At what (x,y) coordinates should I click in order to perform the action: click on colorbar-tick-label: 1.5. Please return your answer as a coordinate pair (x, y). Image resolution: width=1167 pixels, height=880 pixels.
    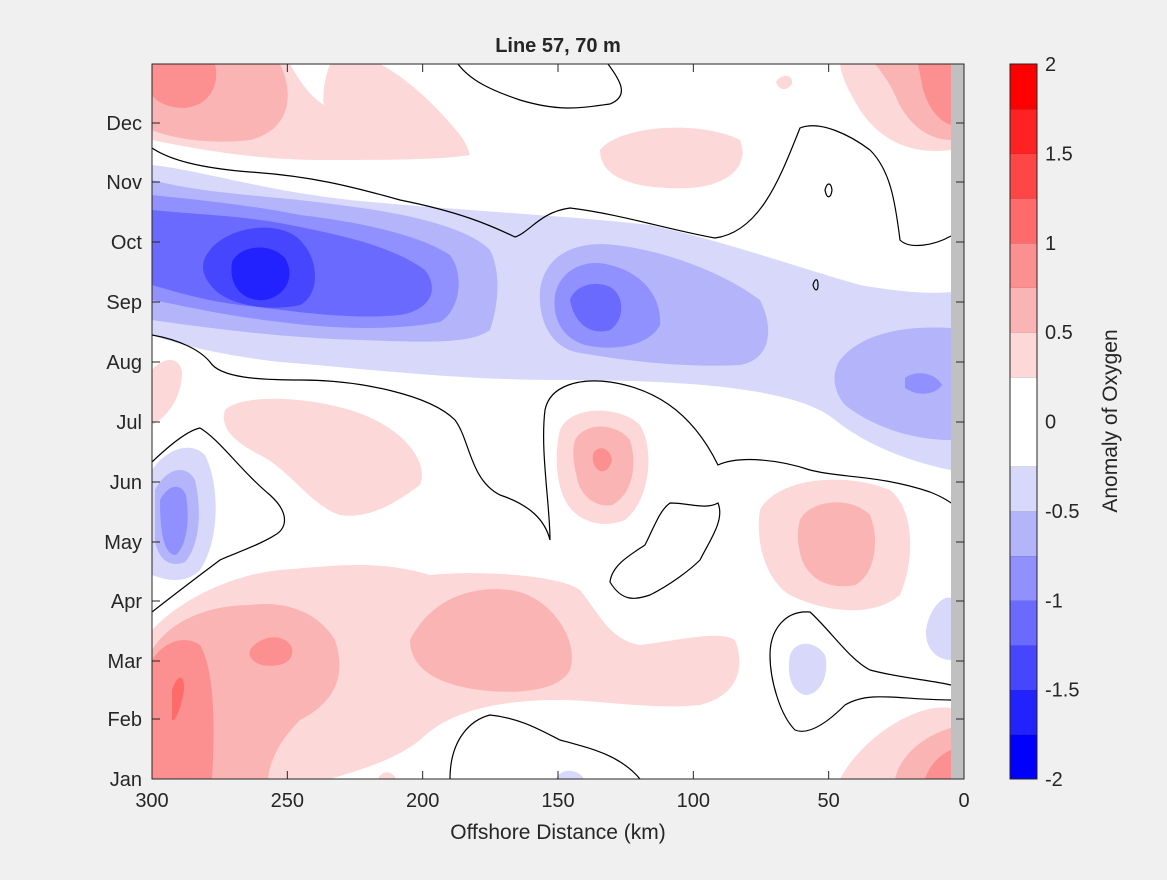
    Looking at the image, I should click on (1059, 154).